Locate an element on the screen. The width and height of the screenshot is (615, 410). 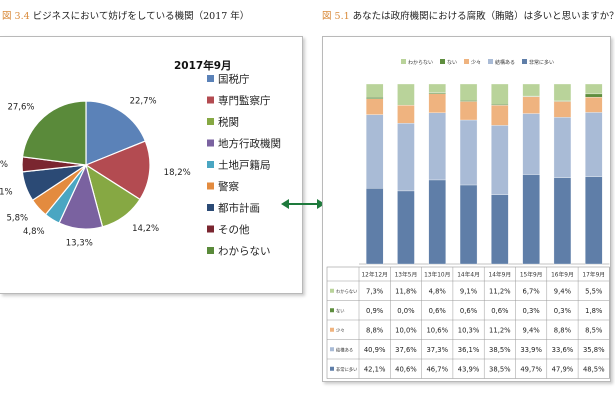
pie-value-label: 27,6% is located at coordinates (20, 107).